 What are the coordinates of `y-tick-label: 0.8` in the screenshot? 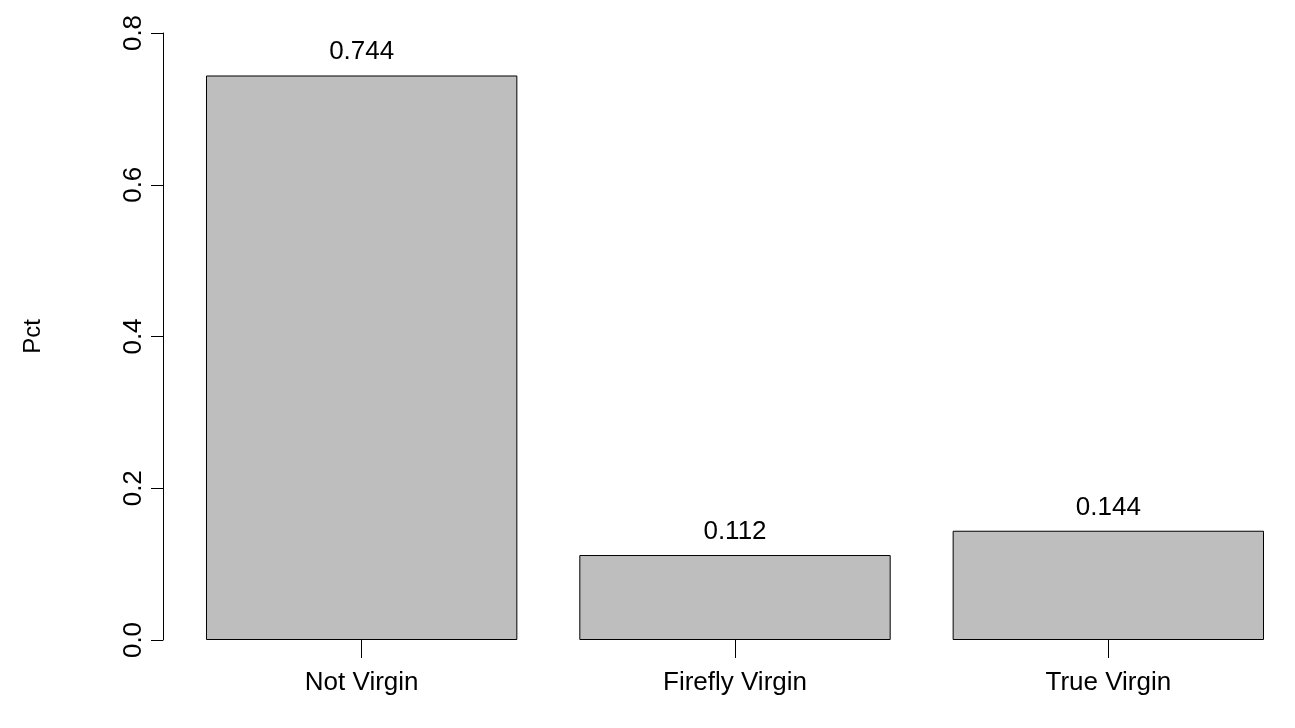 It's located at (132, 33).